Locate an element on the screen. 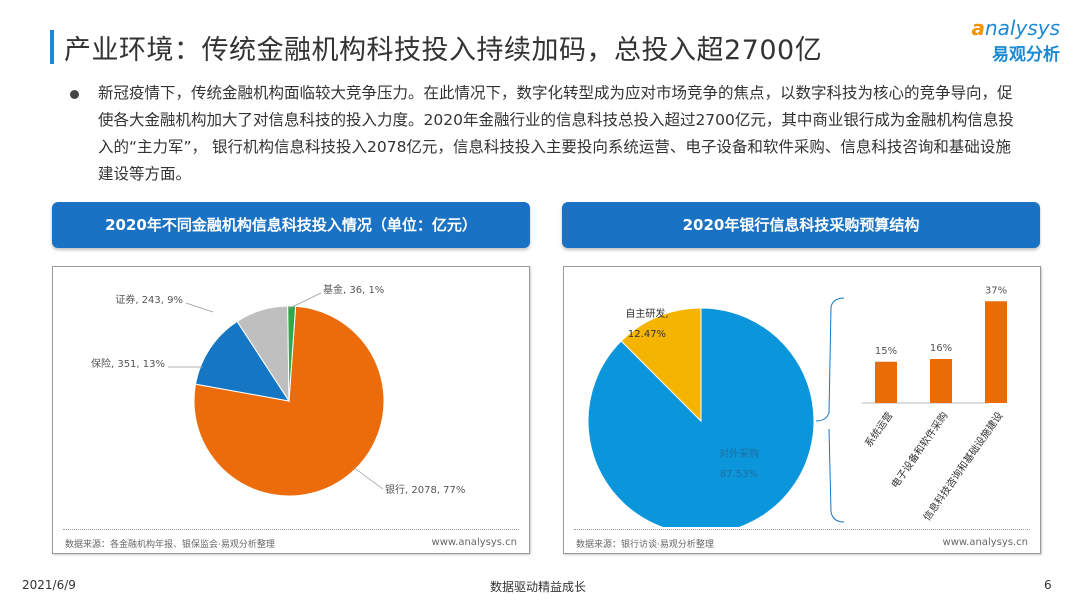 This screenshot has height=608, width=1080. bar-电子设备和软件采购 is located at coordinates (941, 381).